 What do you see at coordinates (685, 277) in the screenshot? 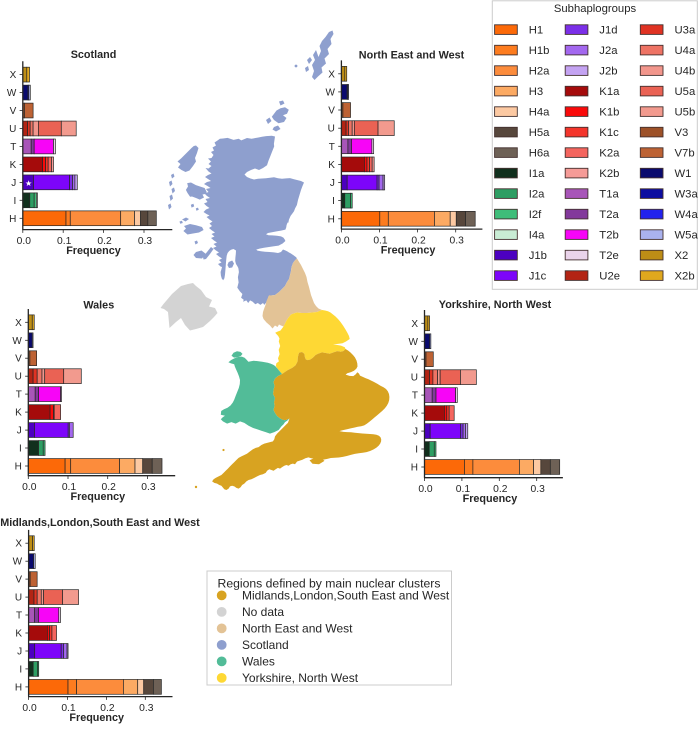
I see `svg-text: X2b` at bounding box center [685, 277].